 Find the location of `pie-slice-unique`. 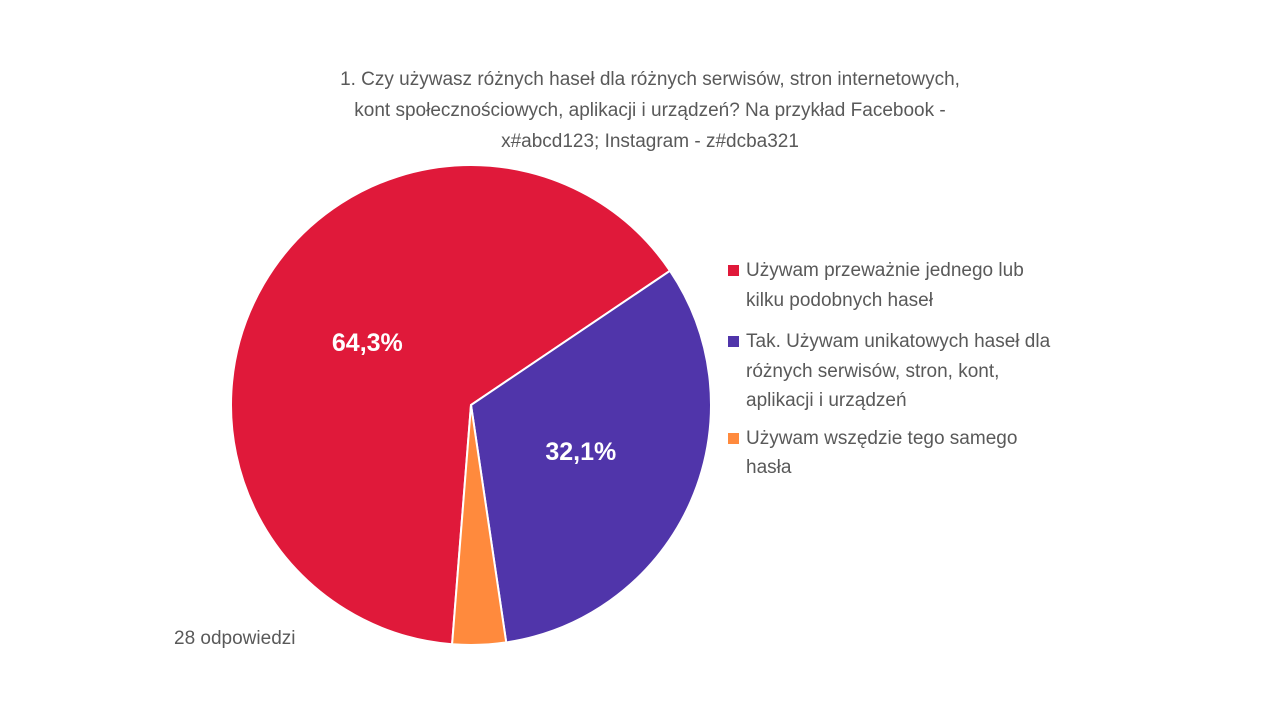

pie-slice-unique is located at coordinates (590, 456).